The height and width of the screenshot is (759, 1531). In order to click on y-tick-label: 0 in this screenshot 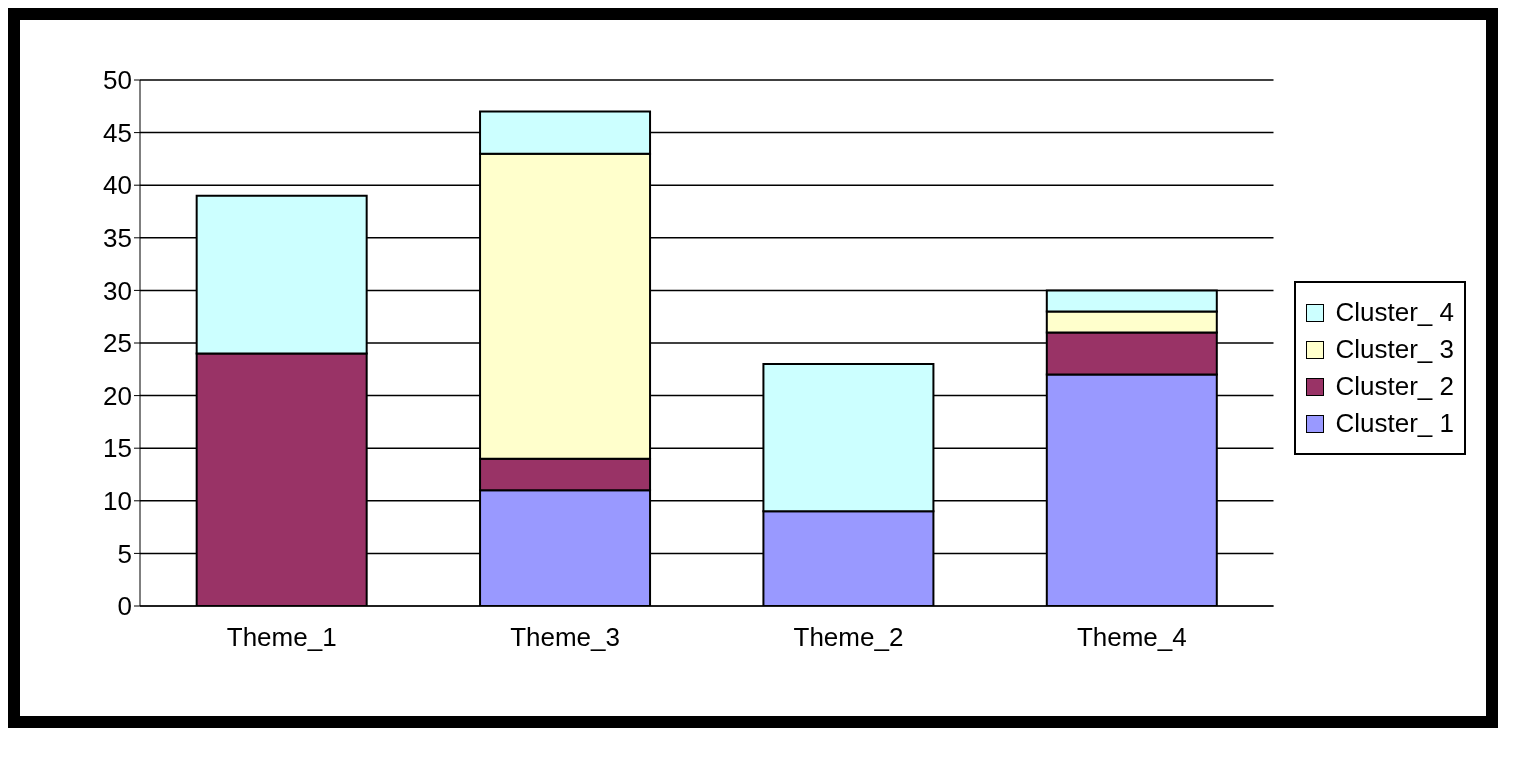, I will do `click(124, 606)`.